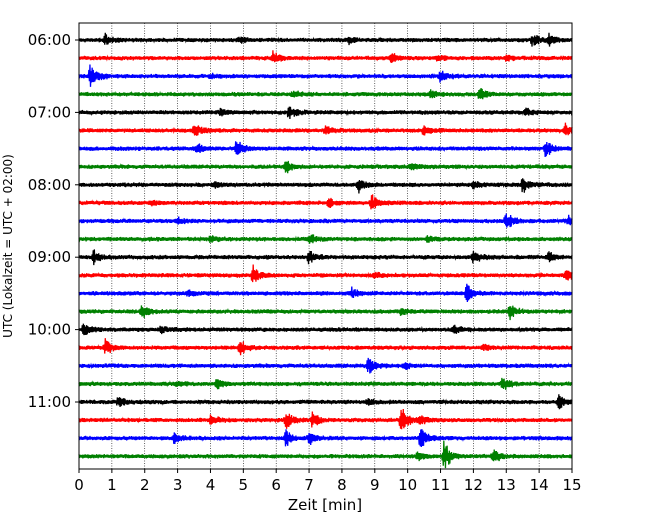 The height and width of the screenshot is (520, 650). What do you see at coordinates (178, 485) in the screenshot?
I see `x-tick-label: 3` at bounding box center [178, 485].